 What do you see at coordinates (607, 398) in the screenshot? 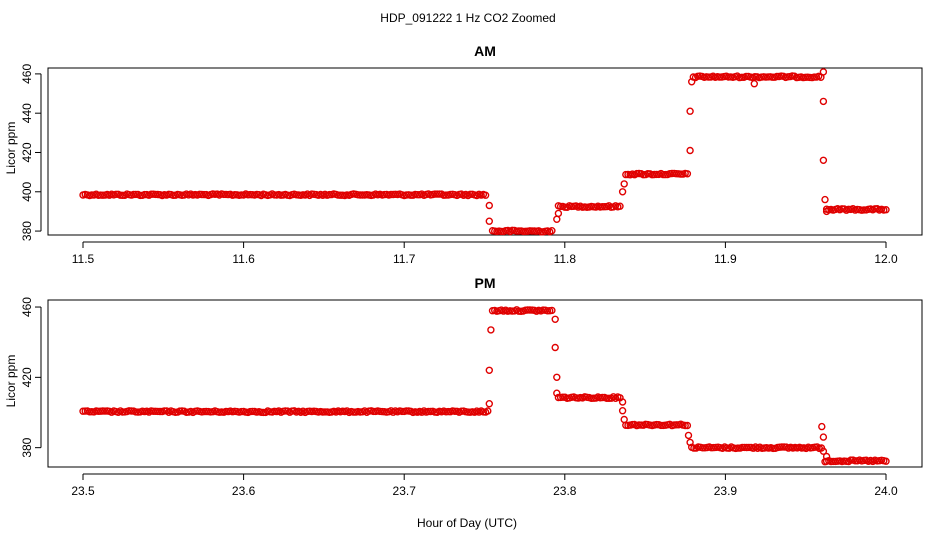
I see `pm-segment-2-point` at bounding box center [607, 398].